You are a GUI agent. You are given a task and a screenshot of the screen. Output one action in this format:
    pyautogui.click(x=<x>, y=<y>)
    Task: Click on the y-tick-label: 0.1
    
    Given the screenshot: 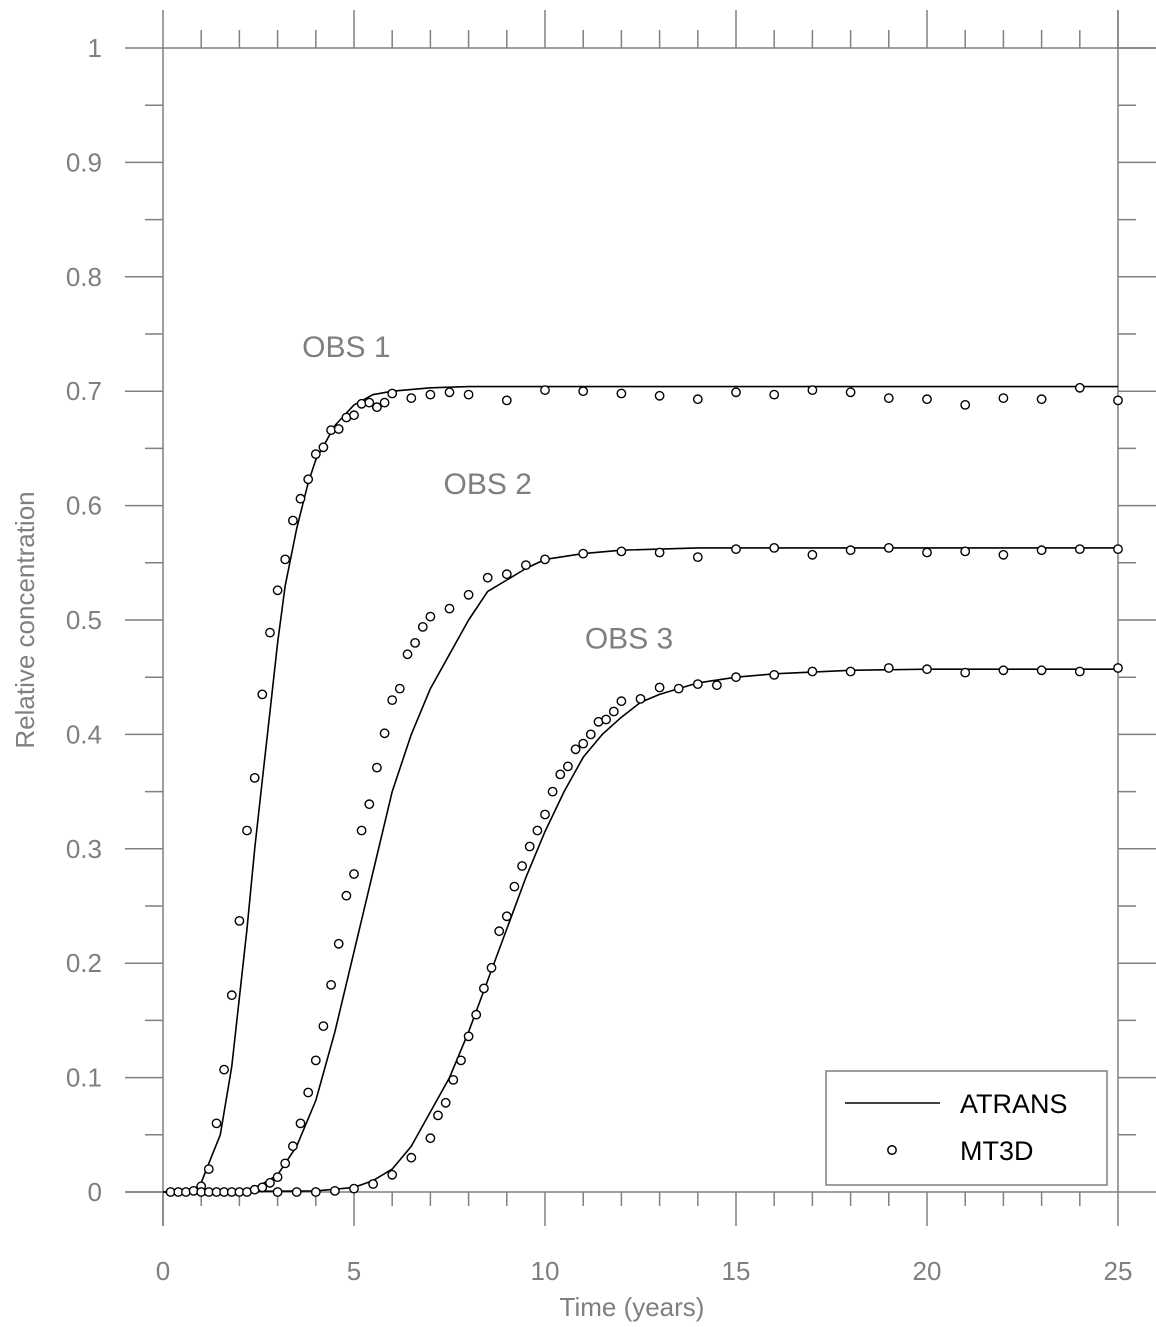 What is the action you would take?
    pyautogui.click(x=84, y=1078)
    